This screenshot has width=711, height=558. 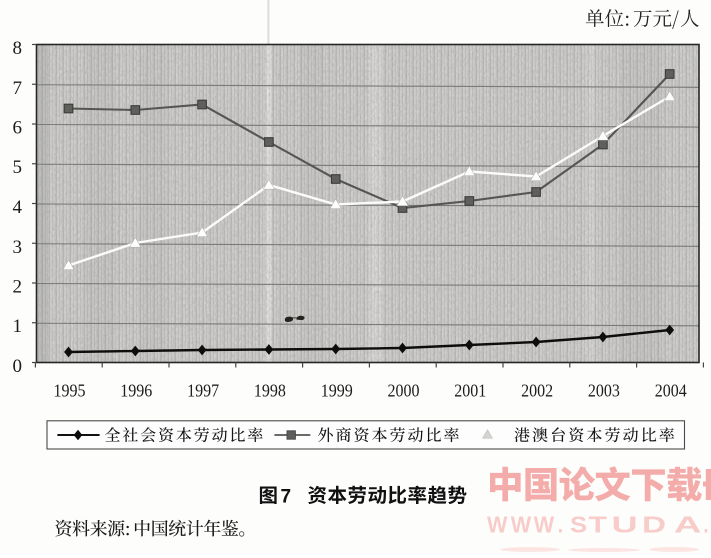 What do you see at coordinates (578, 525) in the screenshot?
I see `svg-text: S` at bounding box center [578, 525].